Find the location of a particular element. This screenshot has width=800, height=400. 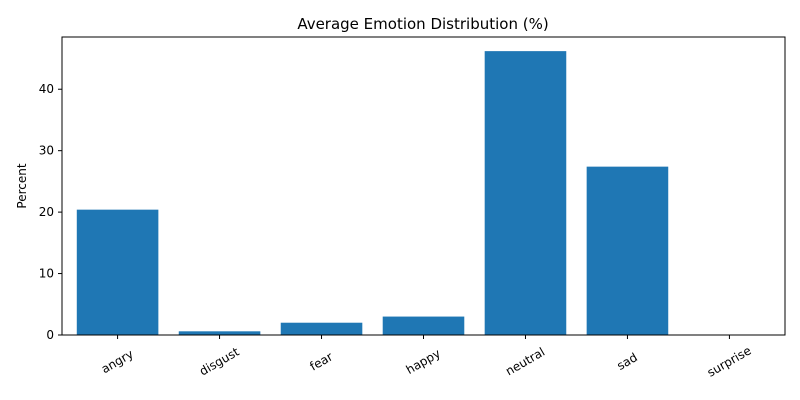

bar-angry is located at coordinates (117, 272).